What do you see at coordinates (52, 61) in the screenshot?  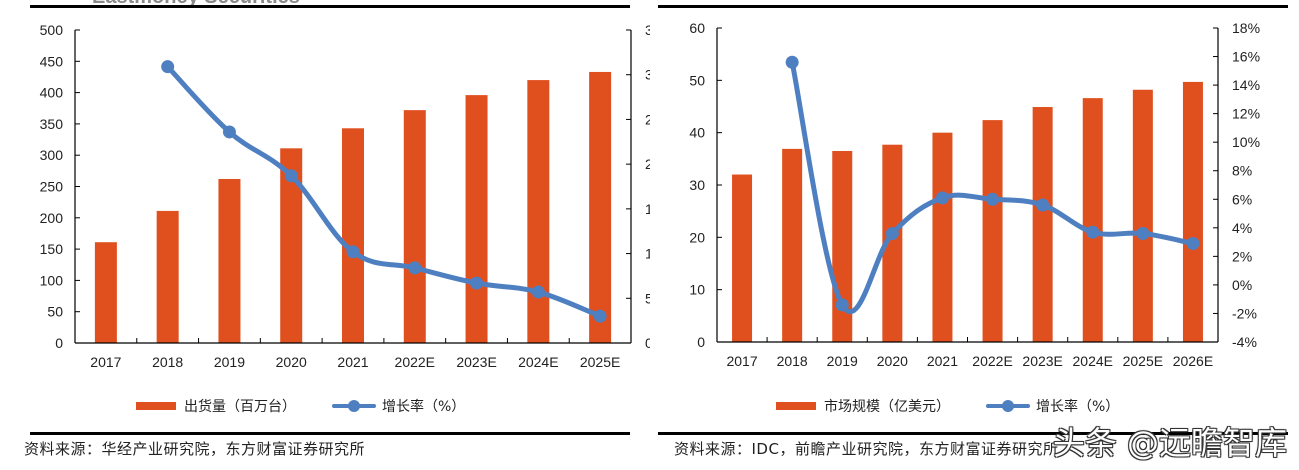 I see `left-tick-label: 450` at bounding box center [52, 61].